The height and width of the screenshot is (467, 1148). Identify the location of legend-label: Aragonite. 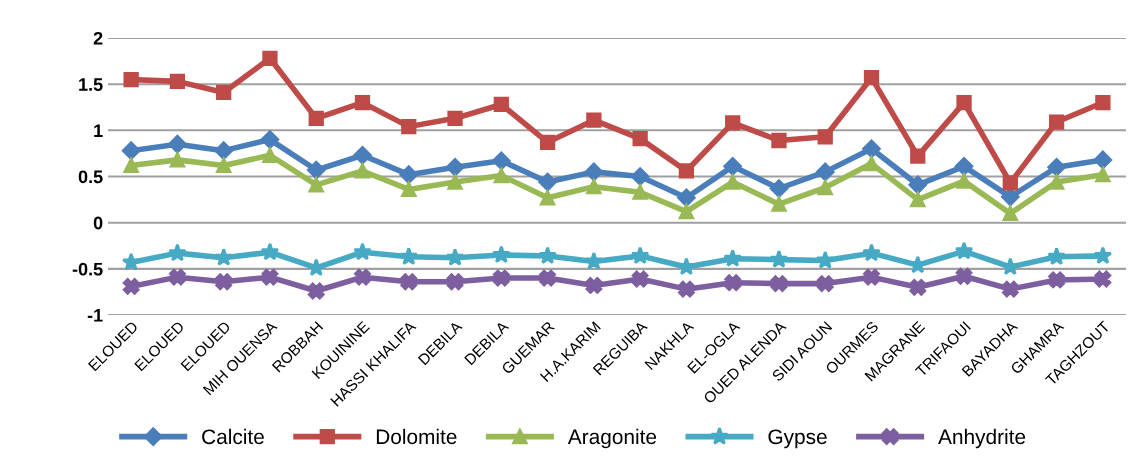
(612, 438).